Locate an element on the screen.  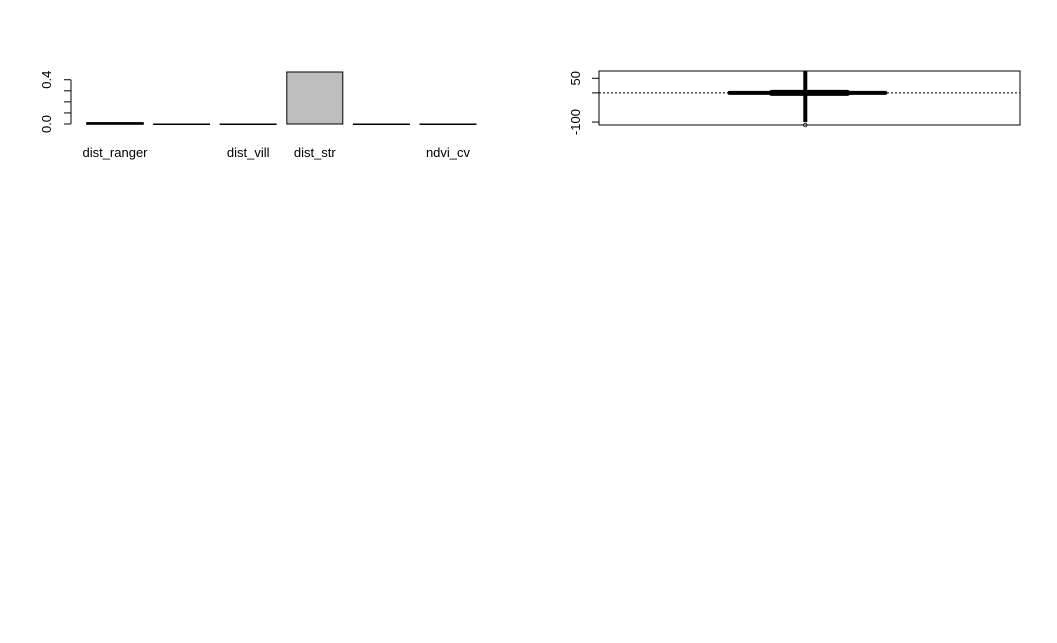
y-tick-label: 0.0 is located at coordinates (46, 124).